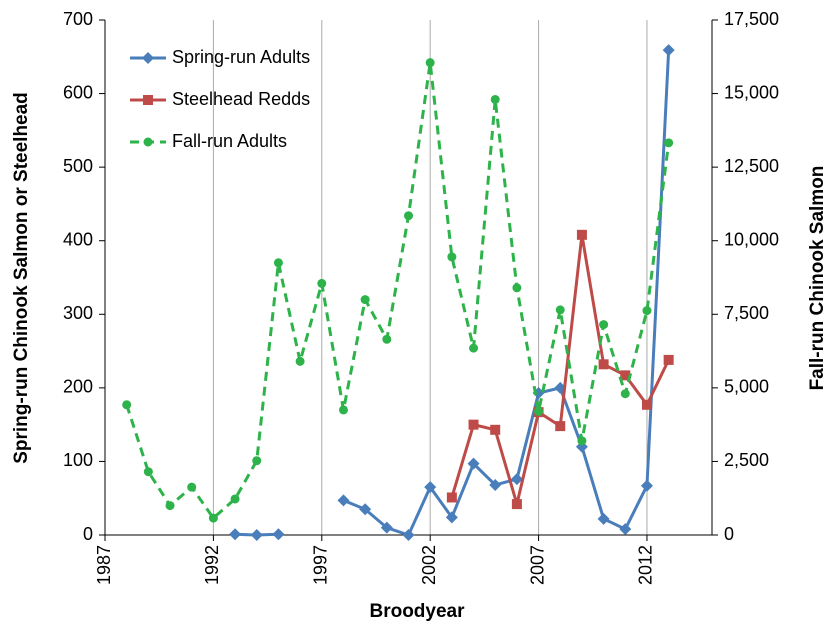 The image size is (838, 629). I want to click on legend-label: Spring-run Adults, so click(241, 57).